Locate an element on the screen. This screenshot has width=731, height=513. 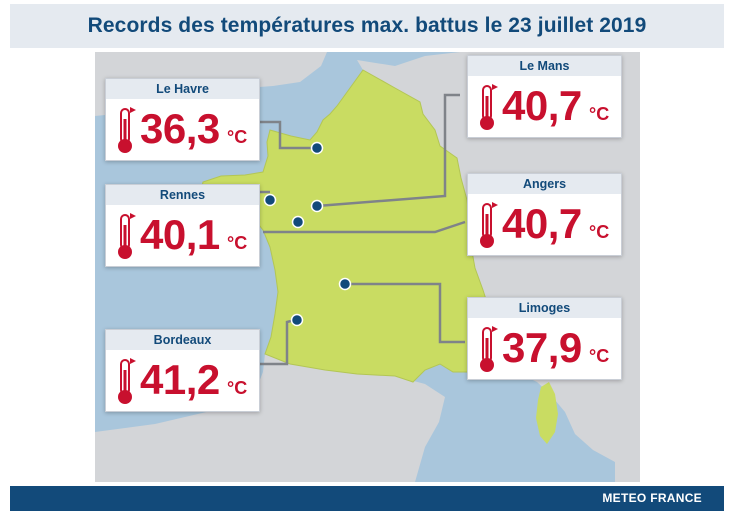
card-city-label: Le Havre is located at coordinates (182, 89).